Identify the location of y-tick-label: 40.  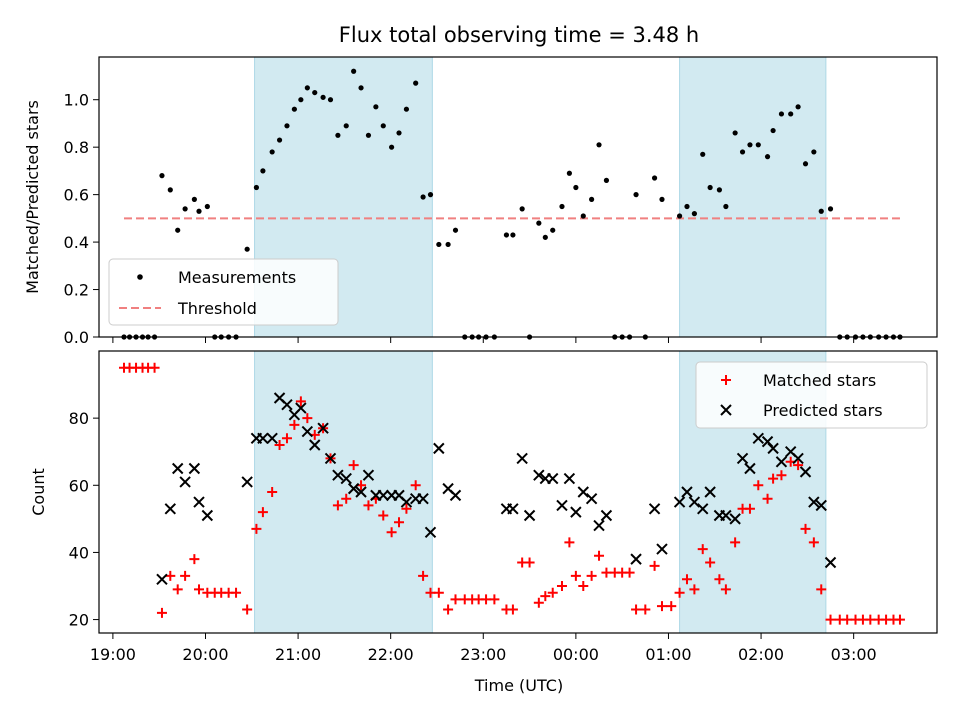
(79, 552).